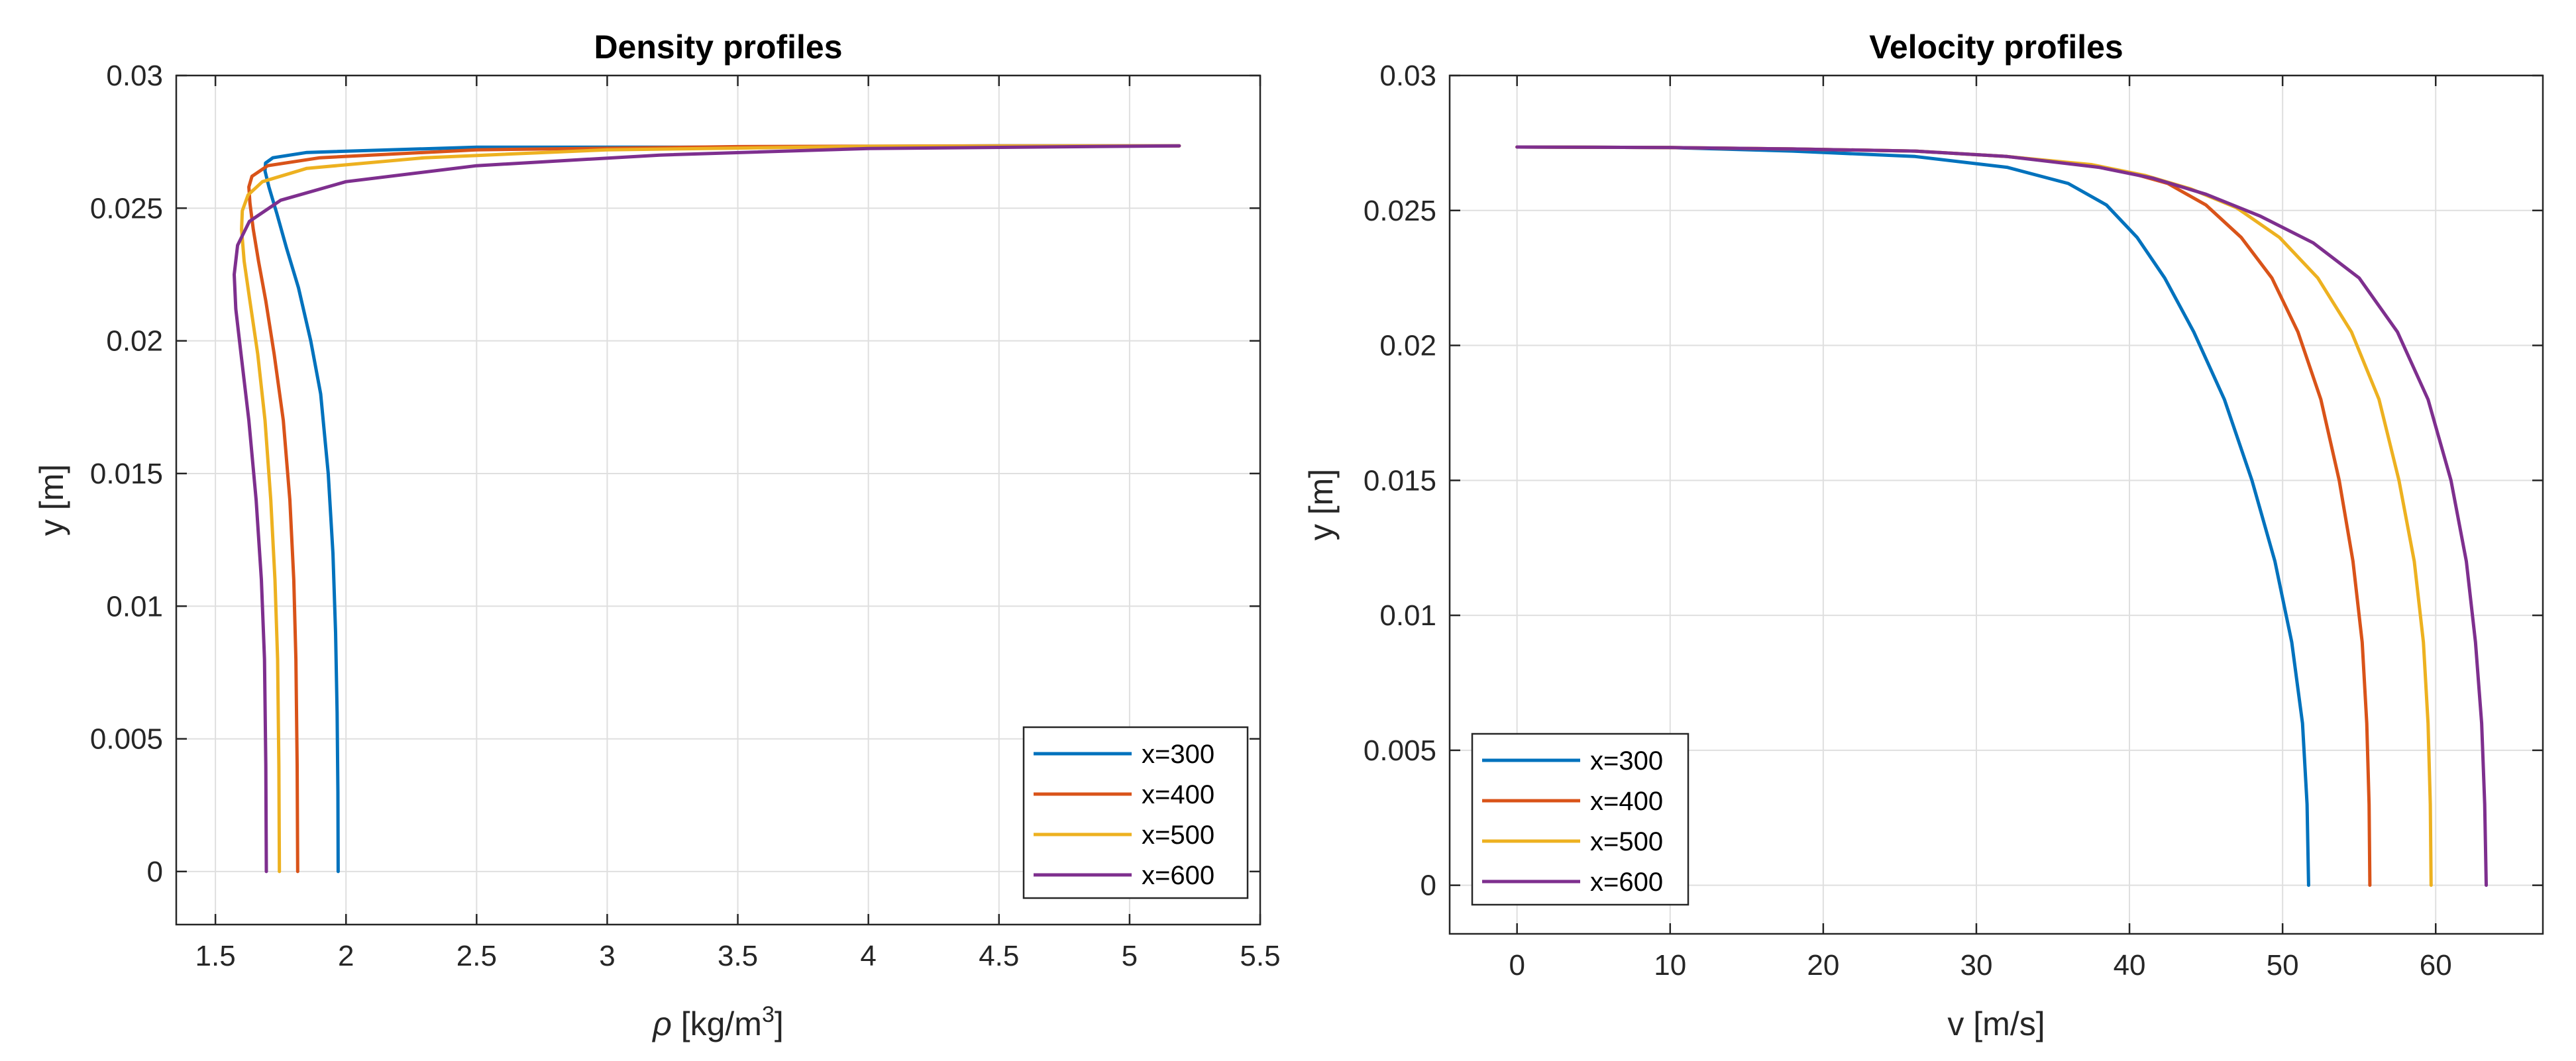 Image resolution: width=2576 pixels, height=1061 pixels. What do you see at coordinates (1407, 346) in the screenshot?
I see `velocity-y-tick-label: 0.02` at bounding box center [1407, 346].